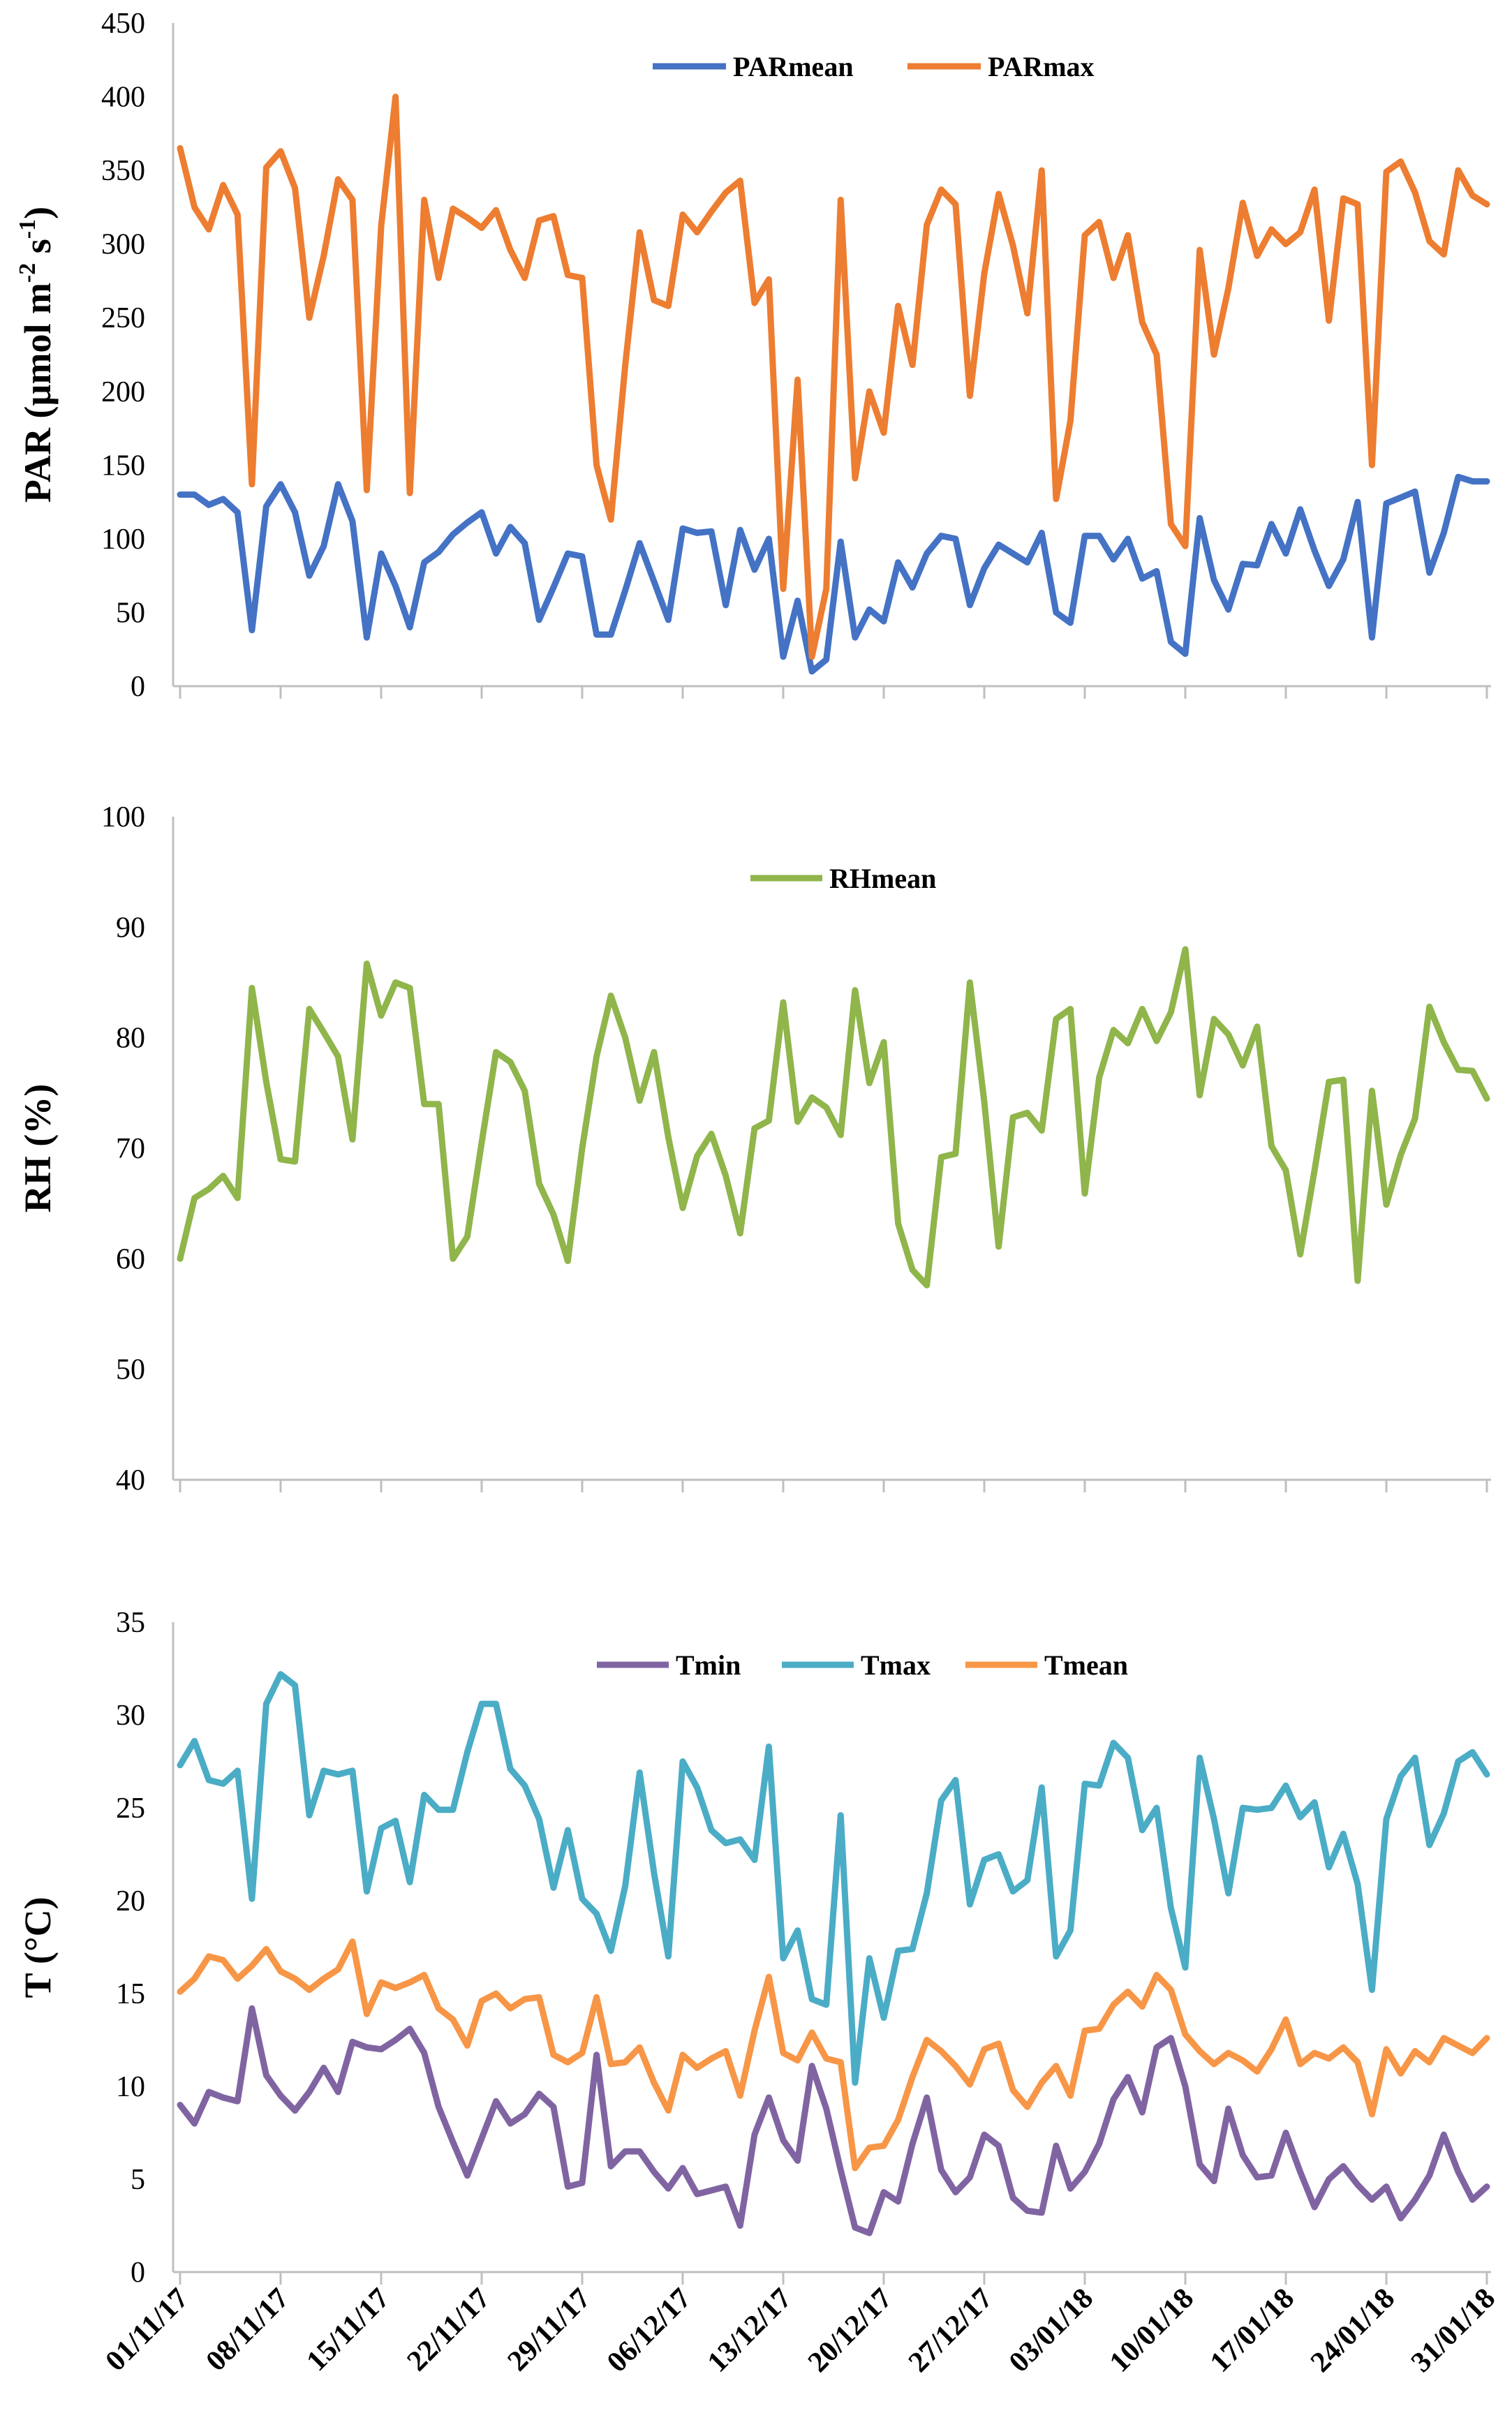  Describe the element at coordinates (247, 2330) in the screenshot. I see `date-tick-label: 08/11/17` at that location.